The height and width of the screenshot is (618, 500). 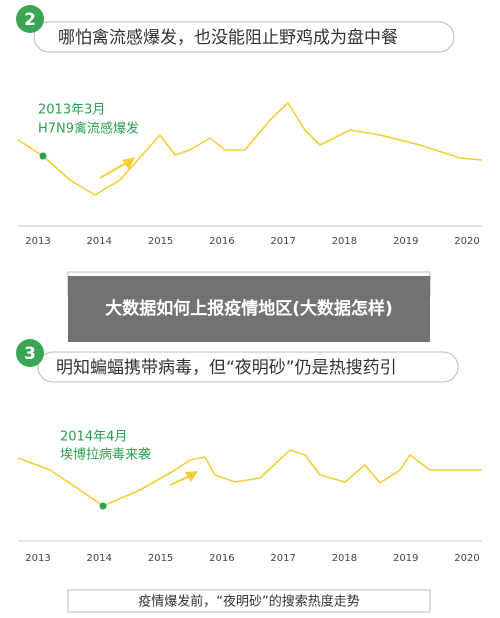 I want to click on badge-number: 3, so click(x=30, y=354).